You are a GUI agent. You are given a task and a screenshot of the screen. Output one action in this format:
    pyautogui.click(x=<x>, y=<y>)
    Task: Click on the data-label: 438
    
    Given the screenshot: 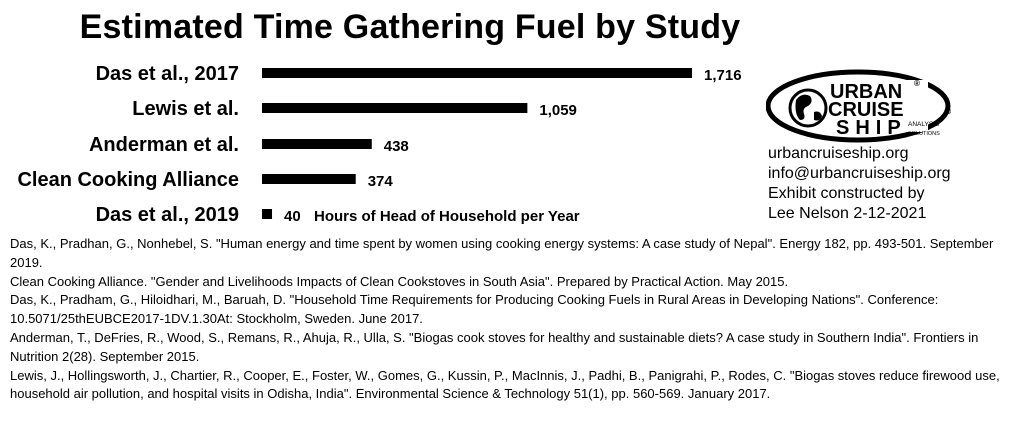 What is the action you would take?
    pyautogui.click(x=396, y=146)
    